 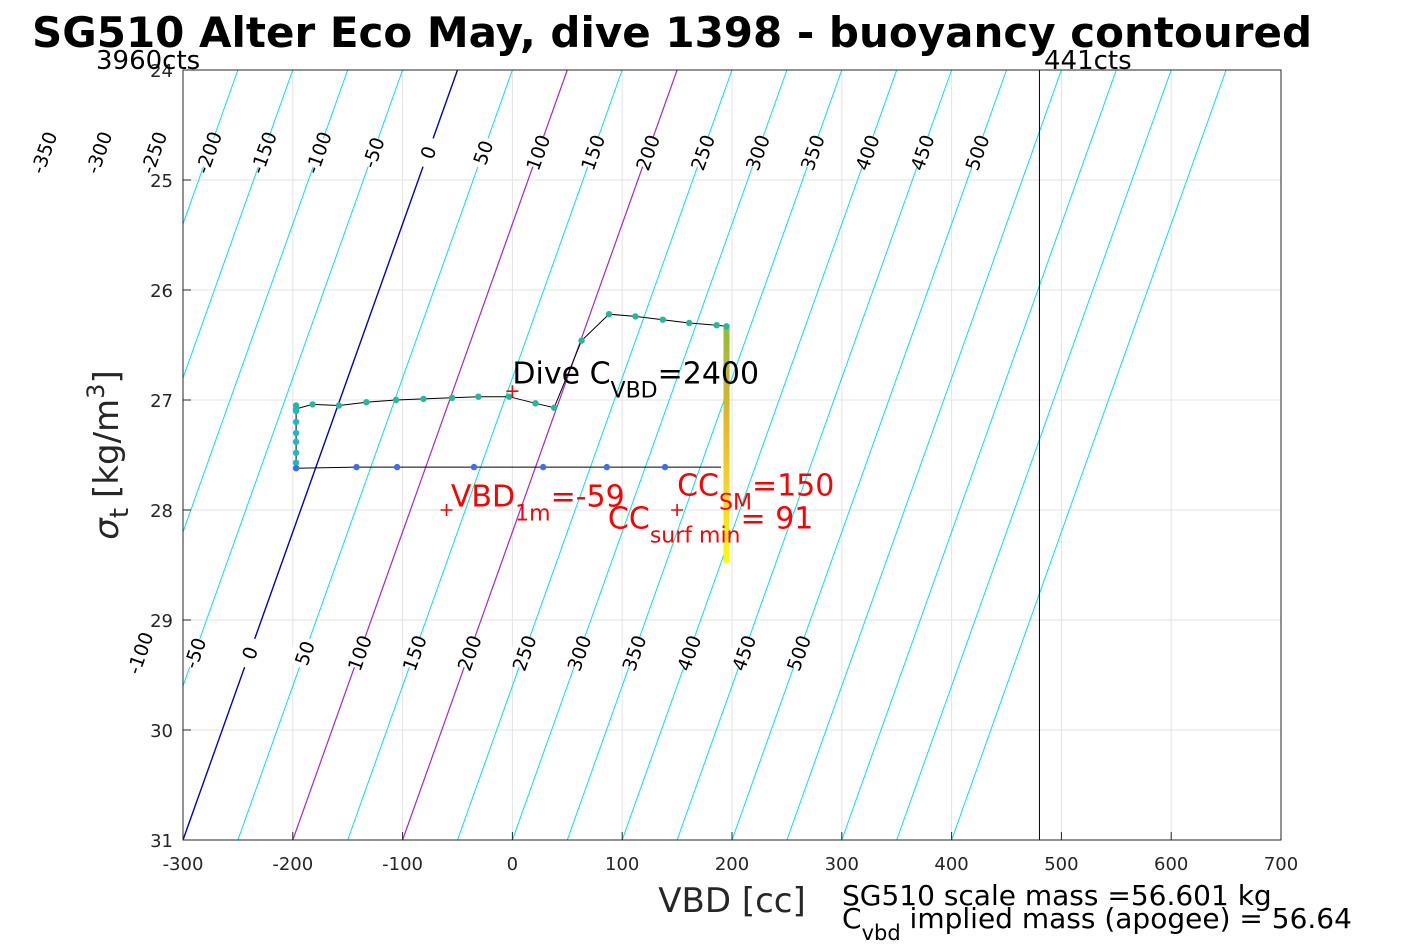 I want to click on cc-surf-prefix: CC, so click(x=629, y=519).